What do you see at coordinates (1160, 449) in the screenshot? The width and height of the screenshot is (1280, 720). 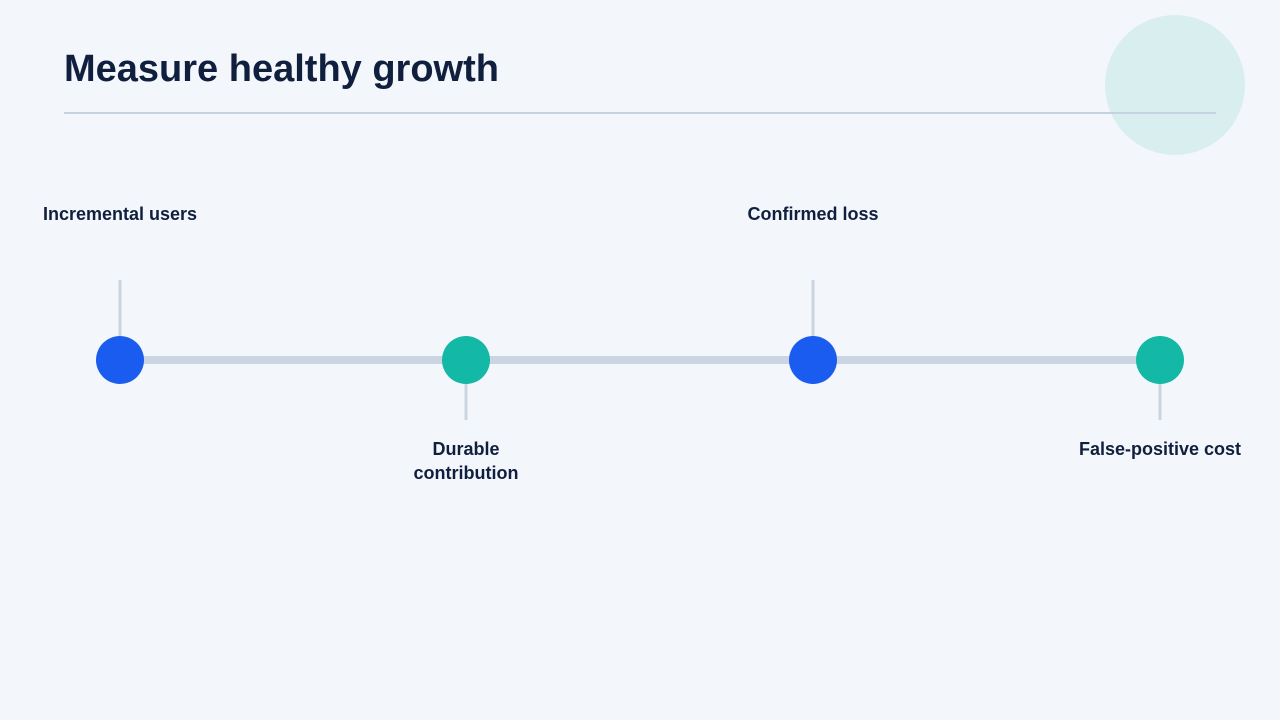 I see `node-label: False-positive cost` at bounding box center [1160, 449].